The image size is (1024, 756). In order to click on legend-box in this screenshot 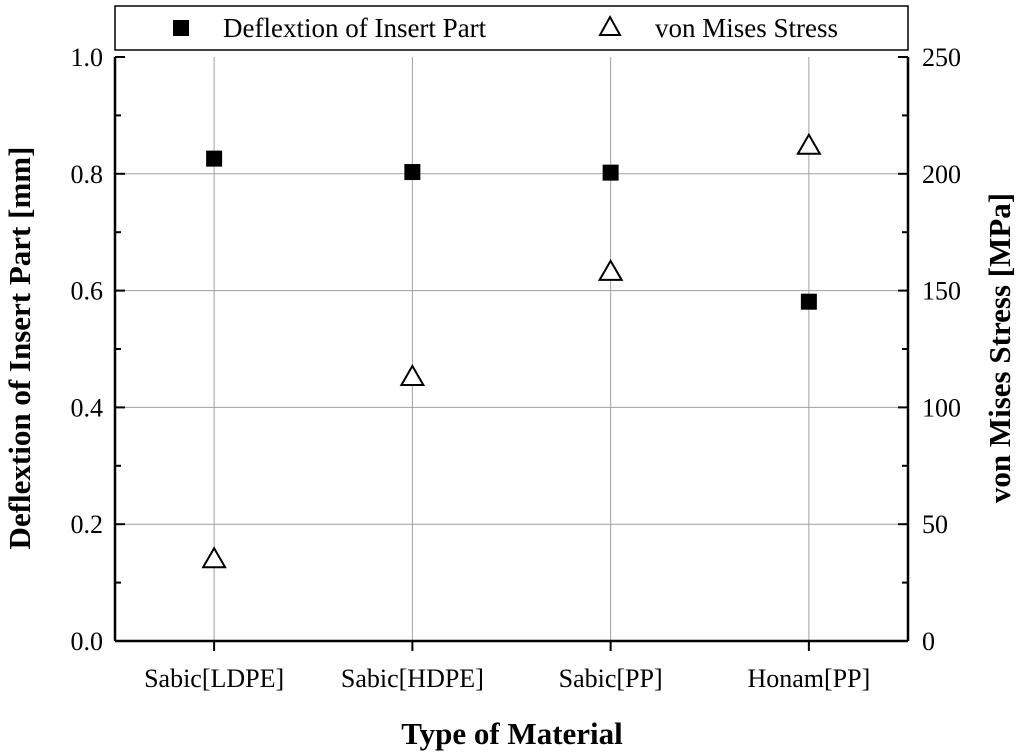, I will do `click(511, 28)`.